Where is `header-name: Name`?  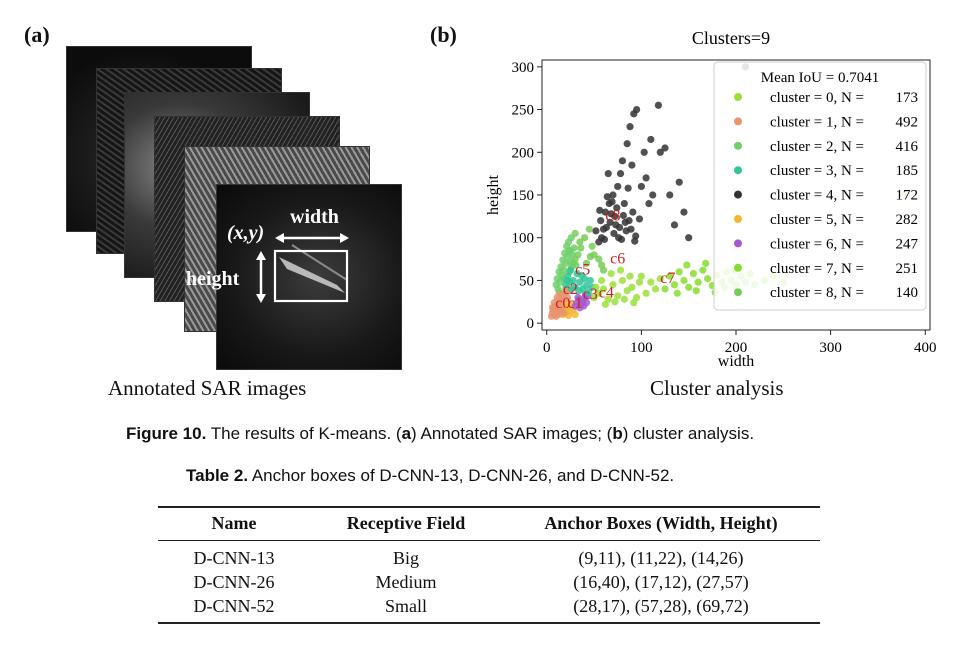 header-name: Name is located at coordinates (234, 524).